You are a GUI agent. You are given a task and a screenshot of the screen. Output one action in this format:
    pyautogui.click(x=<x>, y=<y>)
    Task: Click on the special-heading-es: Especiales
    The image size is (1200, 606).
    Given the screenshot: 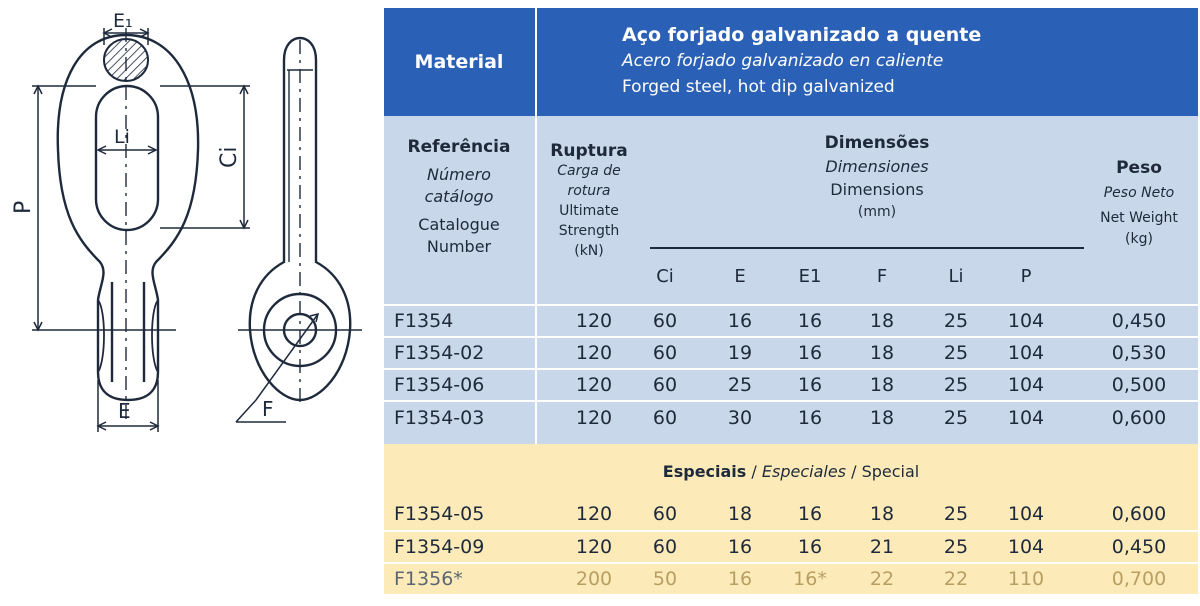 What is the action you would take?
    pyautogui.click(x=803, y=471)
    